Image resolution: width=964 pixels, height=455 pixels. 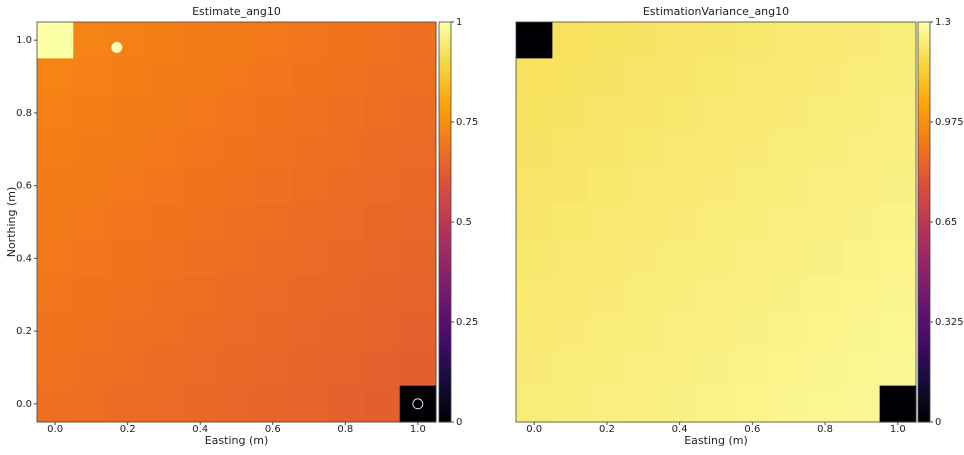 What do you see at coordinates (24, 113) in the screenshot?
I see `y-tick-label: 0.8` at bounding box center [24, 113].